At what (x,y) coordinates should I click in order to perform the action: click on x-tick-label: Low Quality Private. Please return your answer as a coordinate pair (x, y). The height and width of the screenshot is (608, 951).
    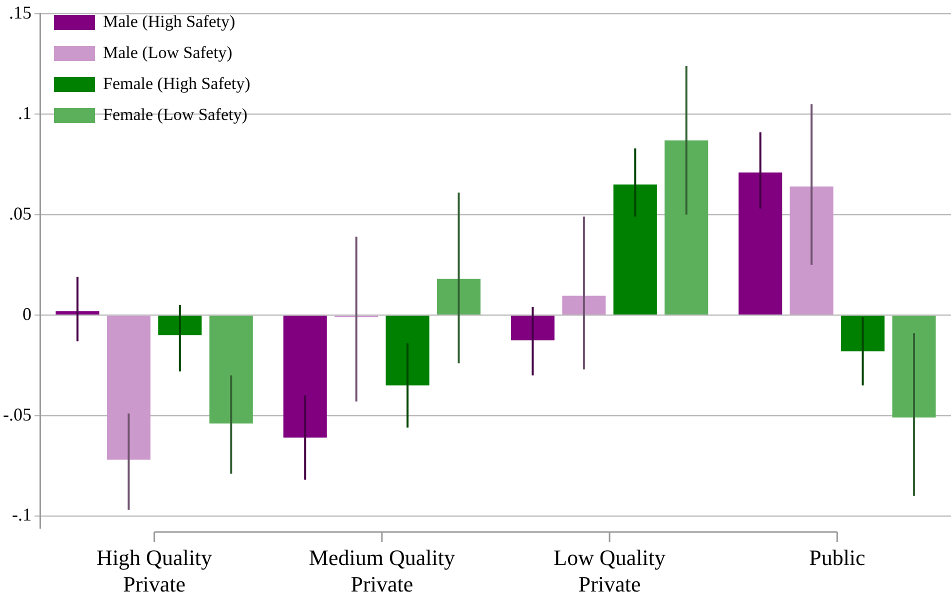
    Looking at the image, I should click on (610, 570).